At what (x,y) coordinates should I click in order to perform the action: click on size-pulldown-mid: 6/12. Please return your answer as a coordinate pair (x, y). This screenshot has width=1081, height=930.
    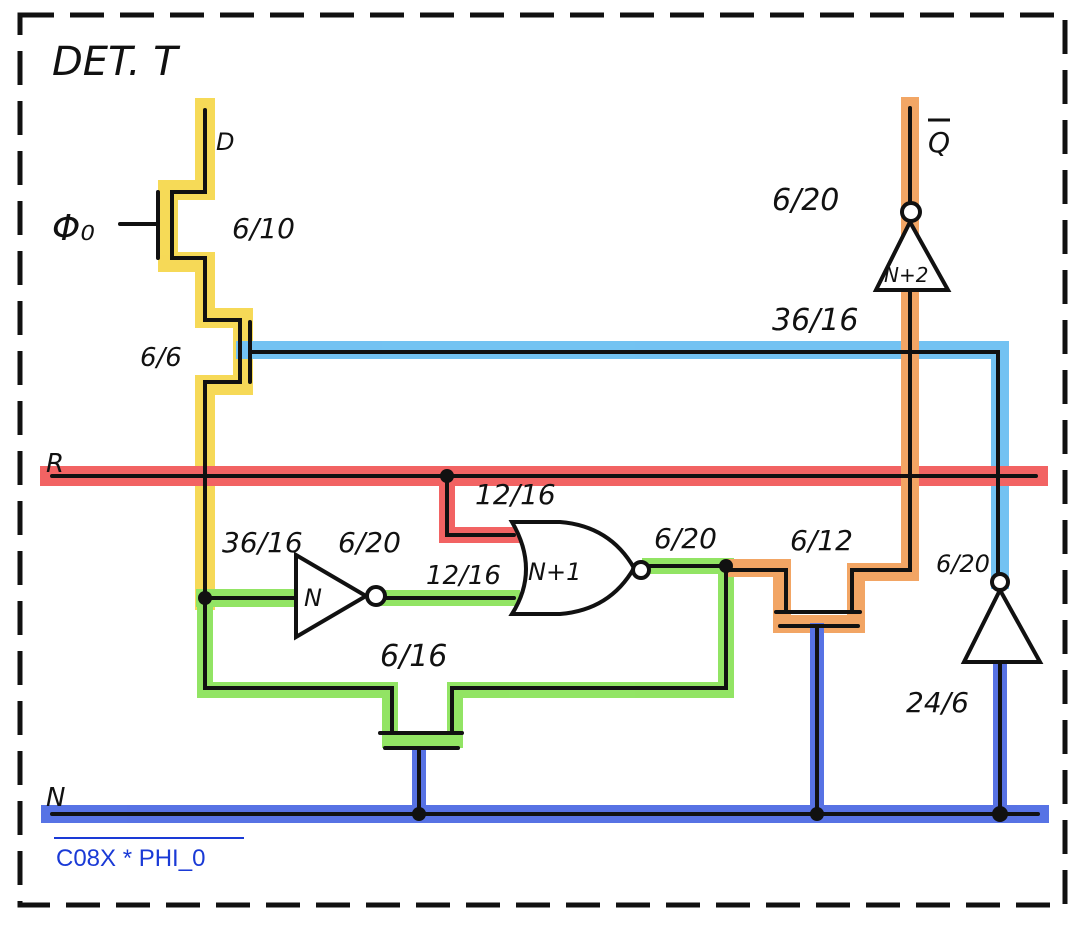
    Looking at the image, I should click on (821, 540).